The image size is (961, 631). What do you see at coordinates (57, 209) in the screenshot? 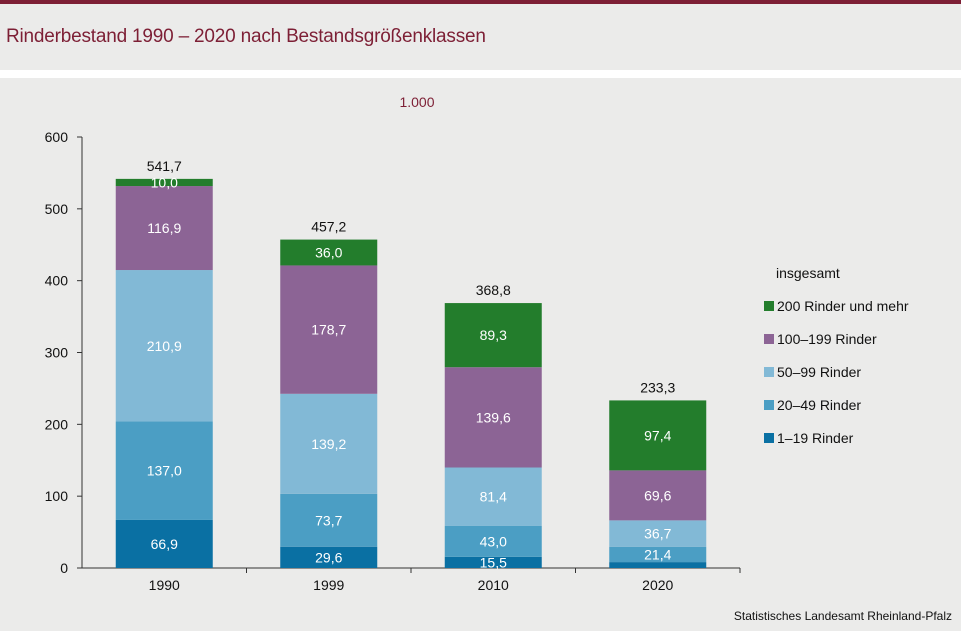
I see `y-tick-label: 500` at bounding box center [57, 209].